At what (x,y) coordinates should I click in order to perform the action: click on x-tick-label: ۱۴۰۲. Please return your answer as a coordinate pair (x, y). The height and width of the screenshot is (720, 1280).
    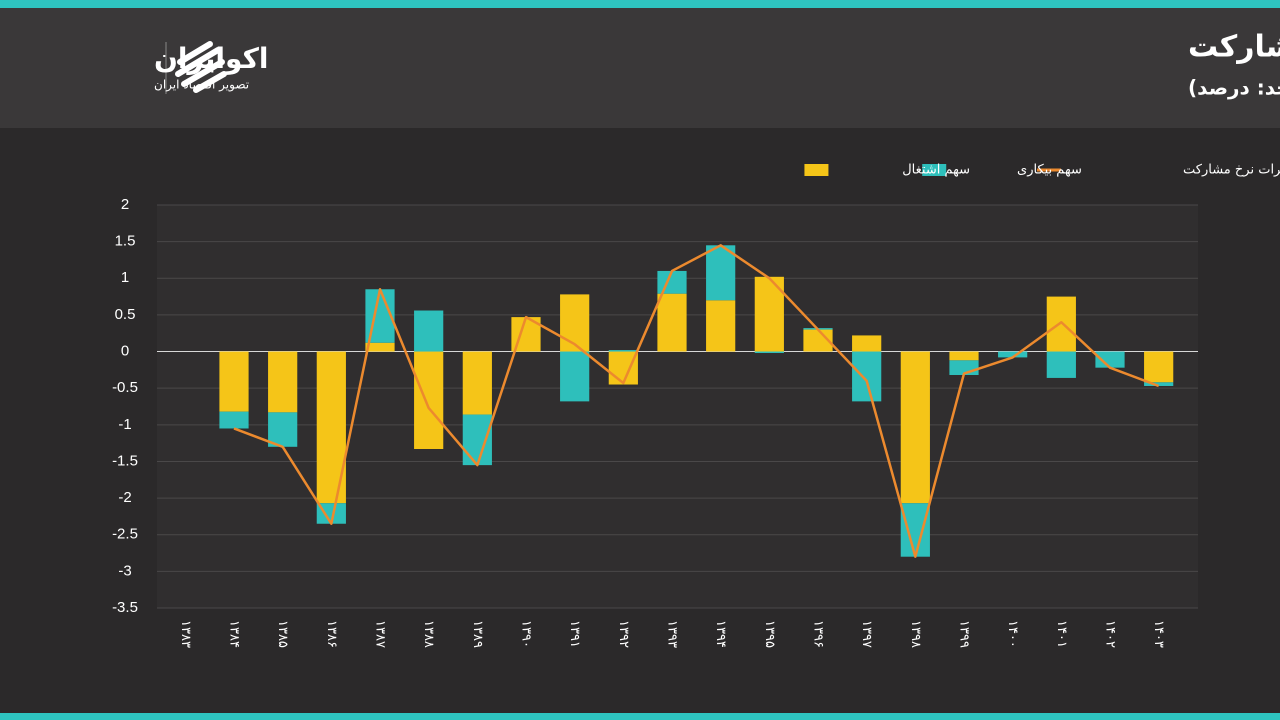
    Looking at the image, I should click on (1110, 634).